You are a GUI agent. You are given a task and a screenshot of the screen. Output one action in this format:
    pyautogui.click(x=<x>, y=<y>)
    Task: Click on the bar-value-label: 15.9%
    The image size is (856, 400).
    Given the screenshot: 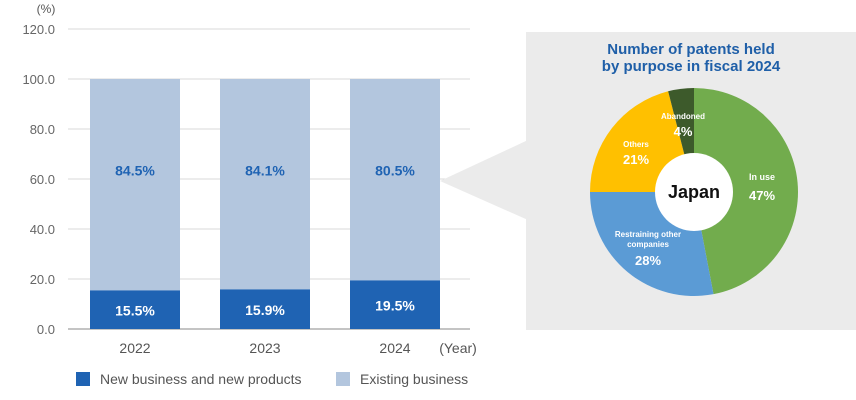 What is the action you would take?
    pyautogui.click(x=265, y=310)
    